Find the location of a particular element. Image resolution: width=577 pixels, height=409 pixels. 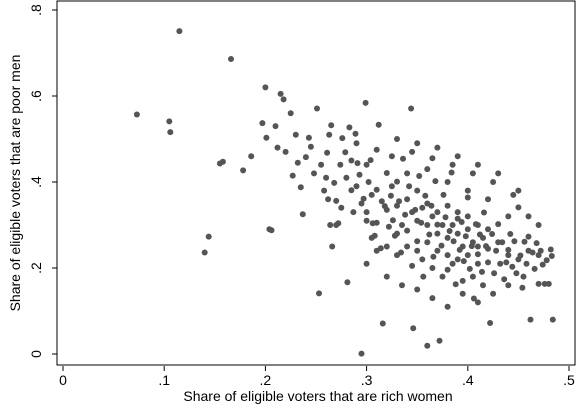

y-tick-label: .2 is located at coordinates (36, 268).